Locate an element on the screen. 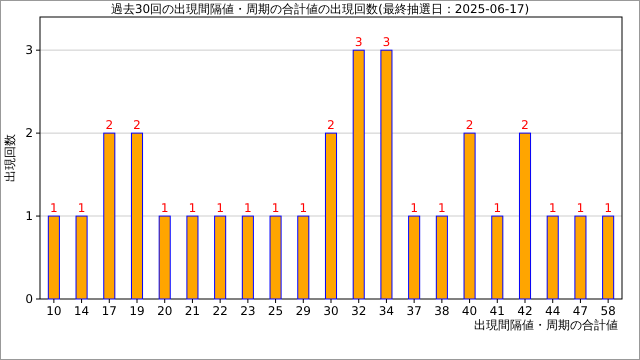 This screenshot has width=640, height=360. y-tick-label: 1 is located at coordinates (29, 216).